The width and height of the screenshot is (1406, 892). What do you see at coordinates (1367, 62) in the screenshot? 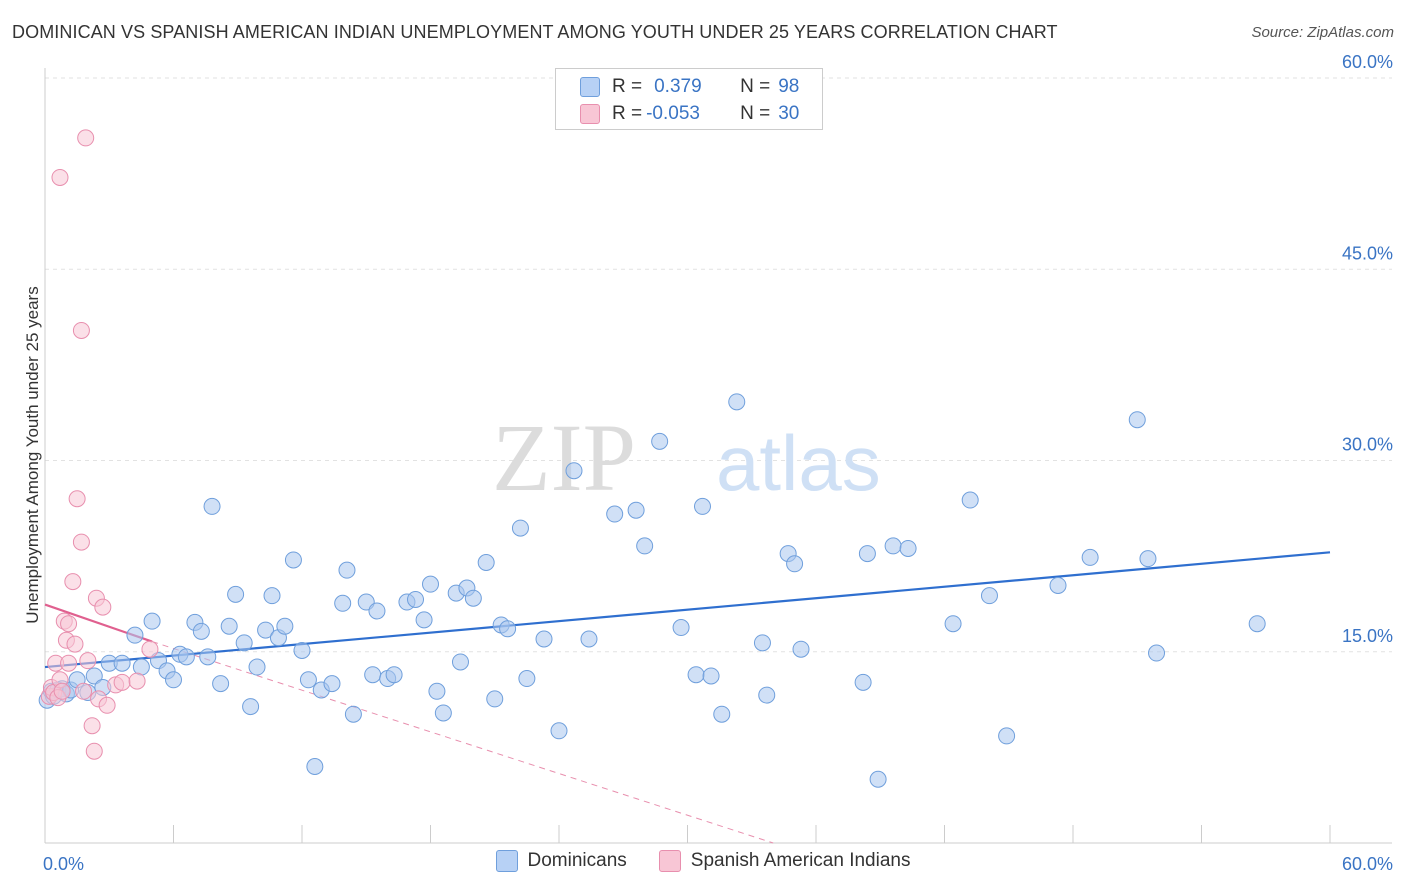
I see `y-tick-label: 60.0%` at bounding box center [1367, 62].